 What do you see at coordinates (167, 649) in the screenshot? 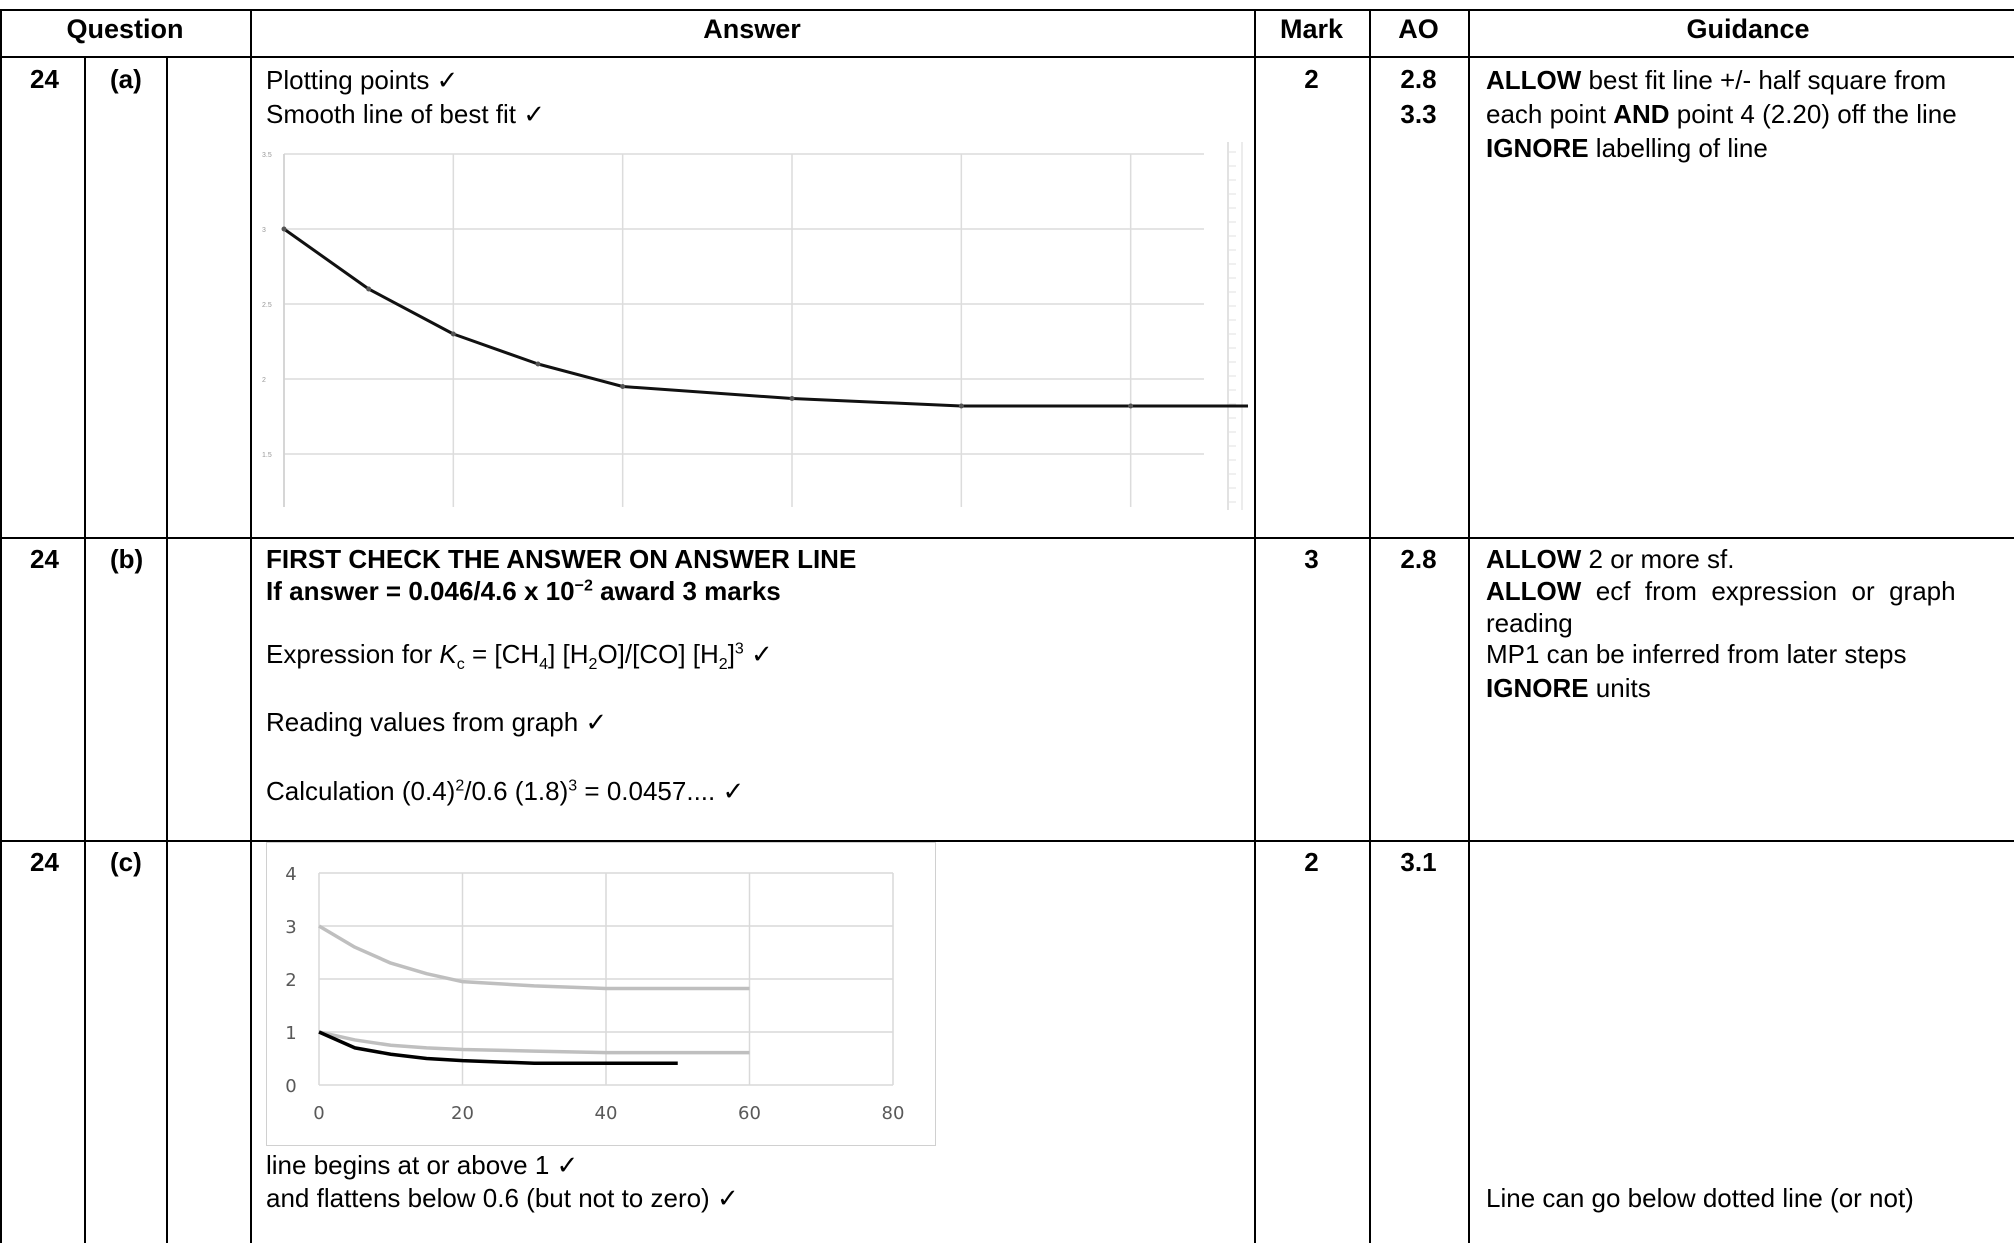
I see `col-divider-part-sub` at bounding box center [167, 649].